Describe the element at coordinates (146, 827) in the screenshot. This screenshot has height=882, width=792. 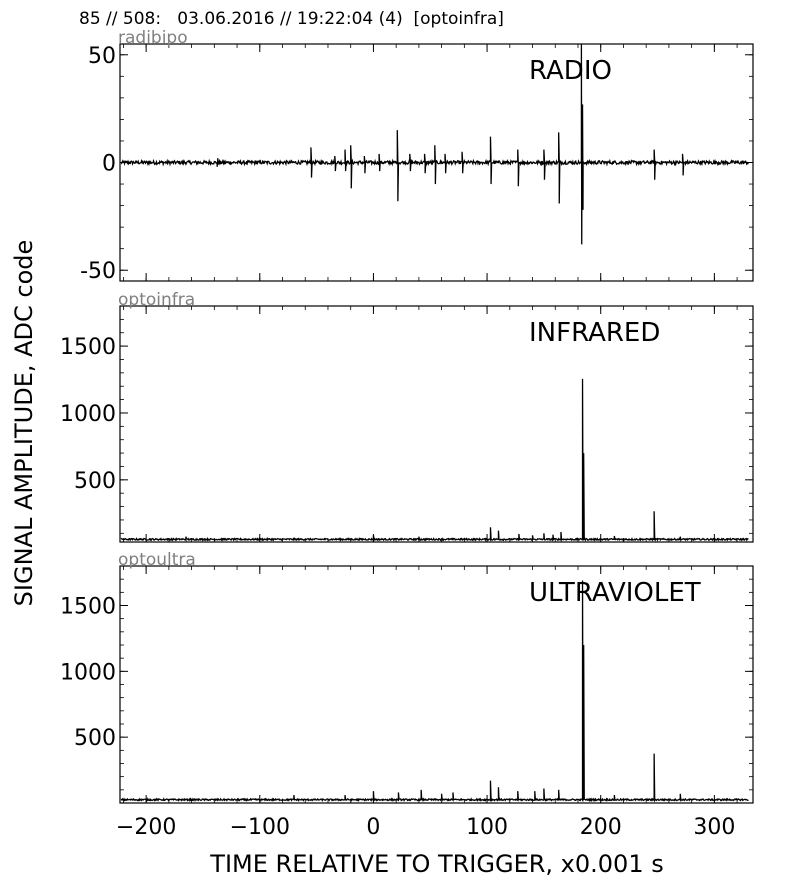
I see `x-tick-label: −200` at that location.